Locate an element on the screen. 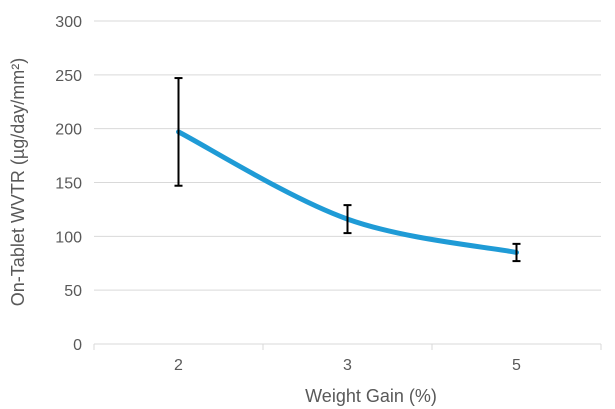 Image resolution: width=615 pixels, height=409 pixels. y-tick-label: 150 is located at coordinates (68, 184).